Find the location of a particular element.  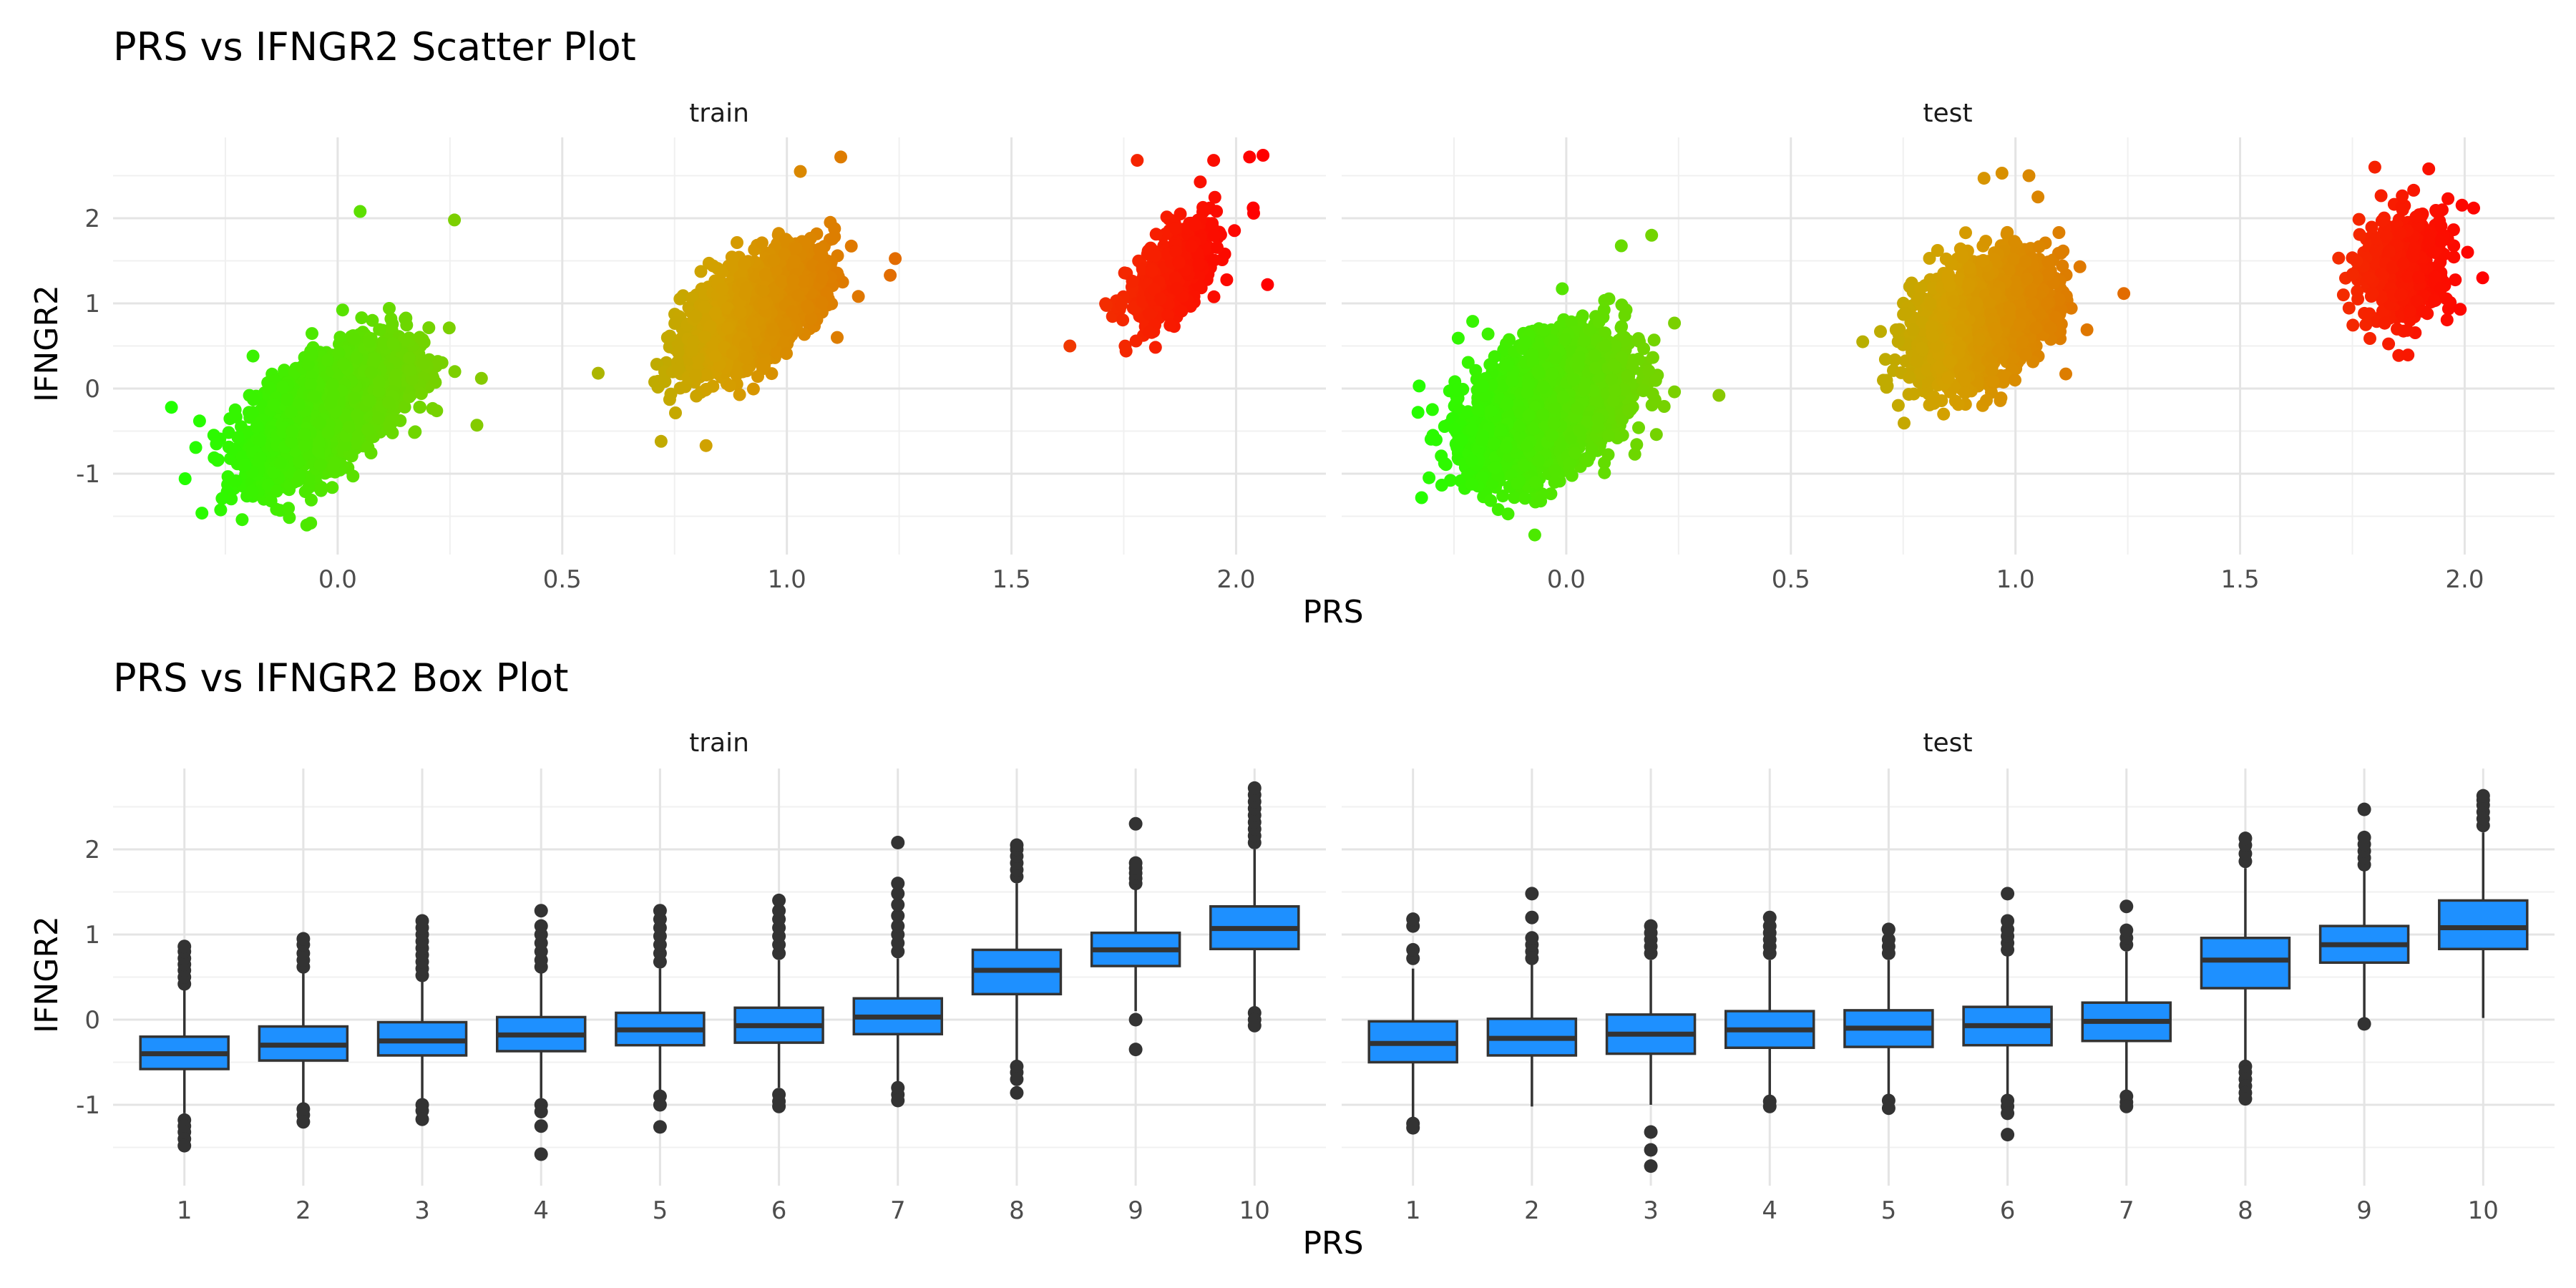

box-x-tick-label: 8 is located at coordinates (1017, 1210).